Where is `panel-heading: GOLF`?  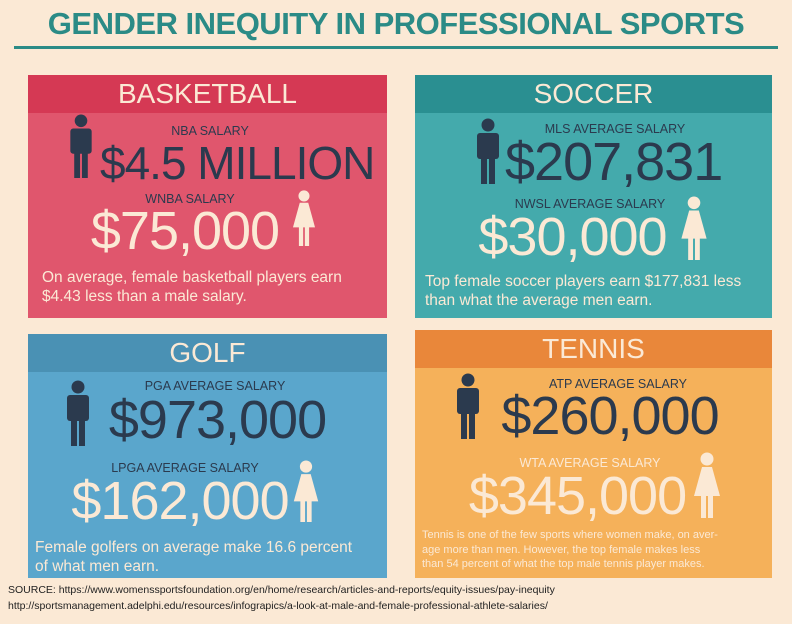 panel-heading: GOLF is located at coordinates (207, 353).